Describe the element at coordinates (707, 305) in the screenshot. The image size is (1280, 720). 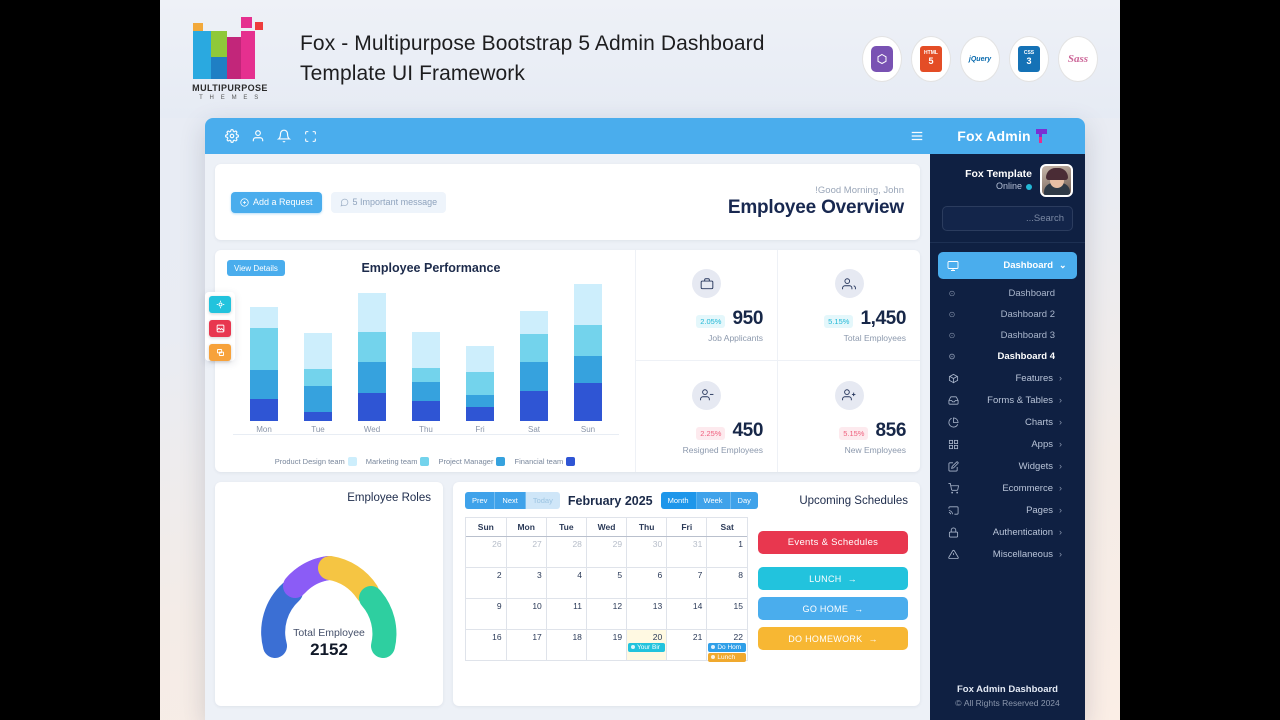
I see `stat-card: 2.05% 950 Job Applicants` at that location.